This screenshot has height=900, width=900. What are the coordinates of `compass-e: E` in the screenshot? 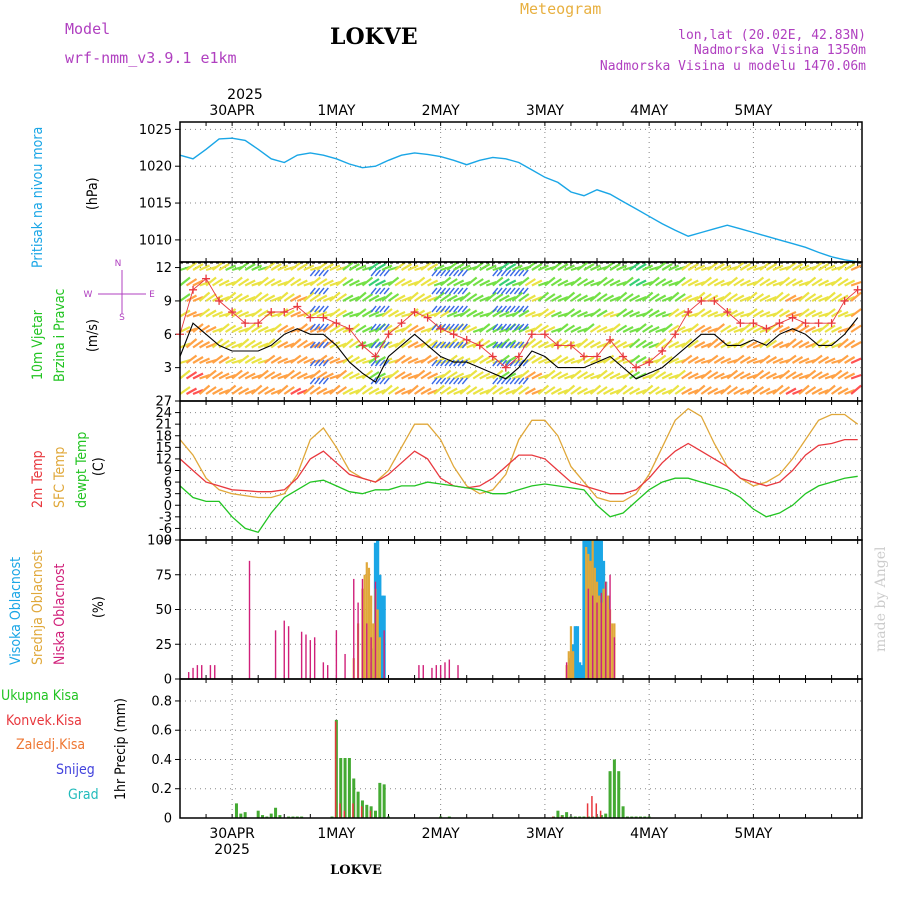 It's located at (152, 295).